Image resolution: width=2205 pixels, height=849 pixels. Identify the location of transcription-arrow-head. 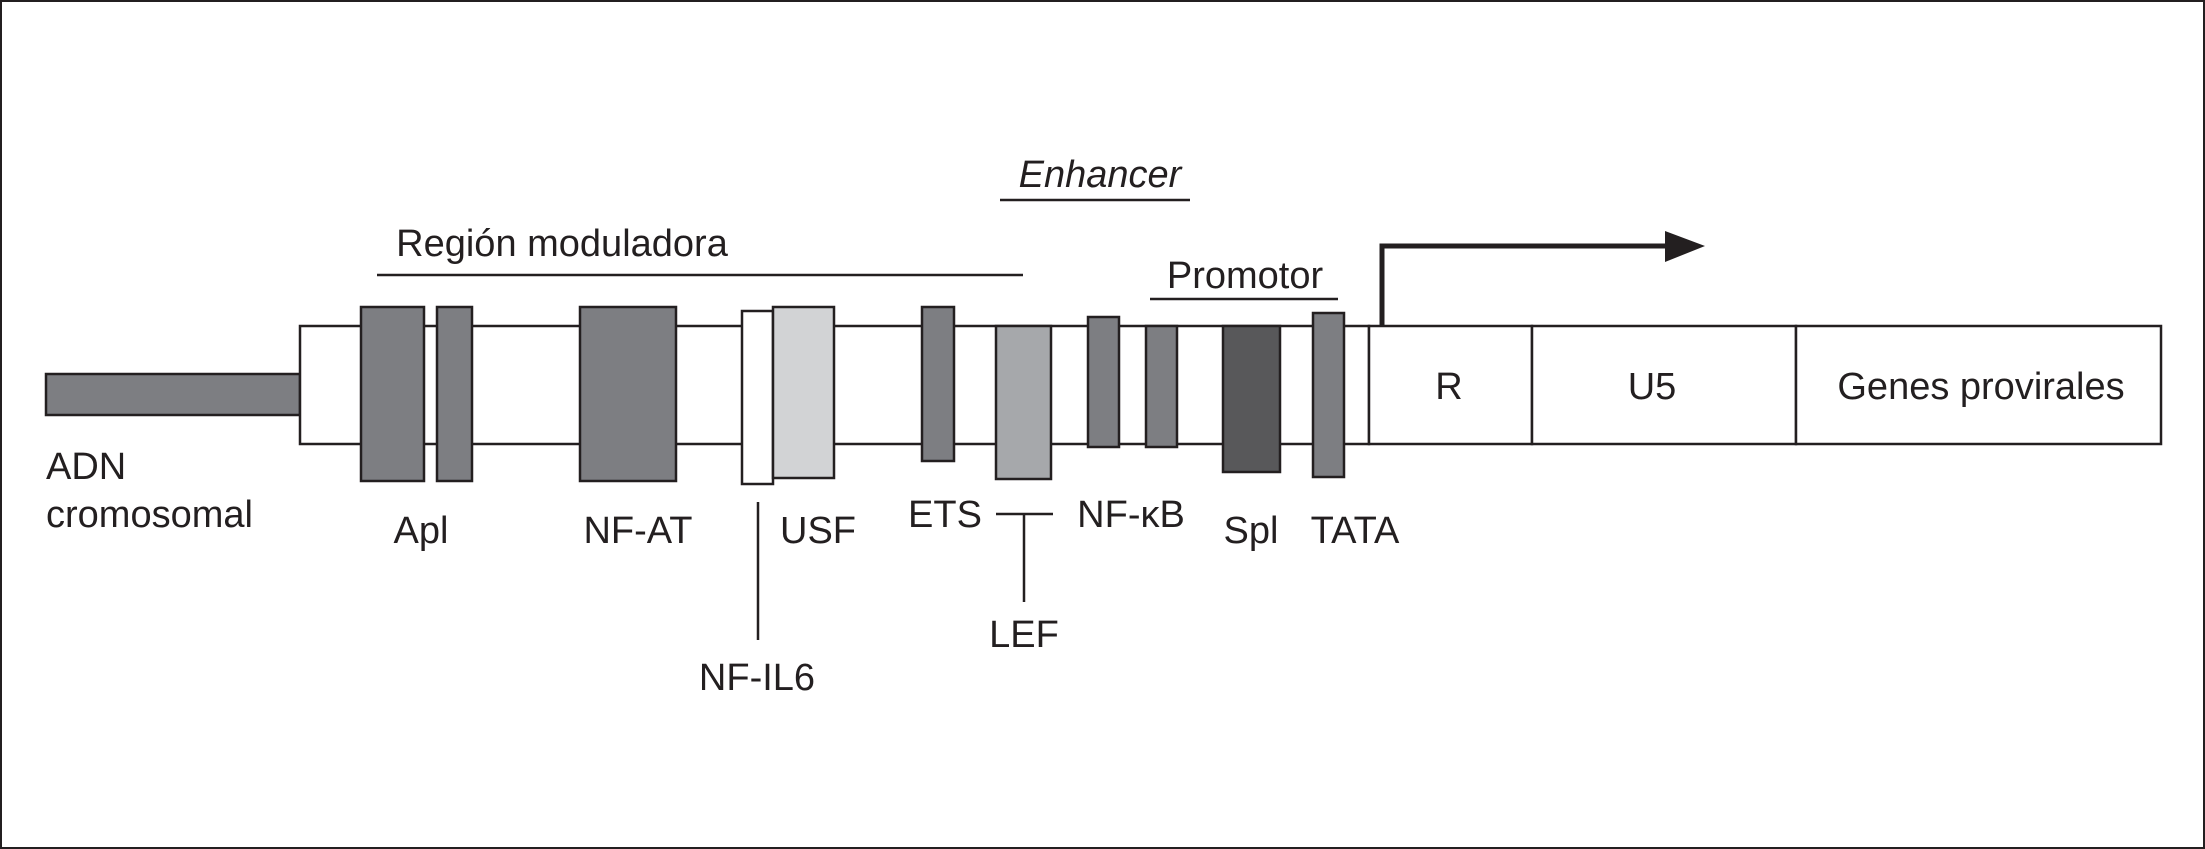
(1685, 246).